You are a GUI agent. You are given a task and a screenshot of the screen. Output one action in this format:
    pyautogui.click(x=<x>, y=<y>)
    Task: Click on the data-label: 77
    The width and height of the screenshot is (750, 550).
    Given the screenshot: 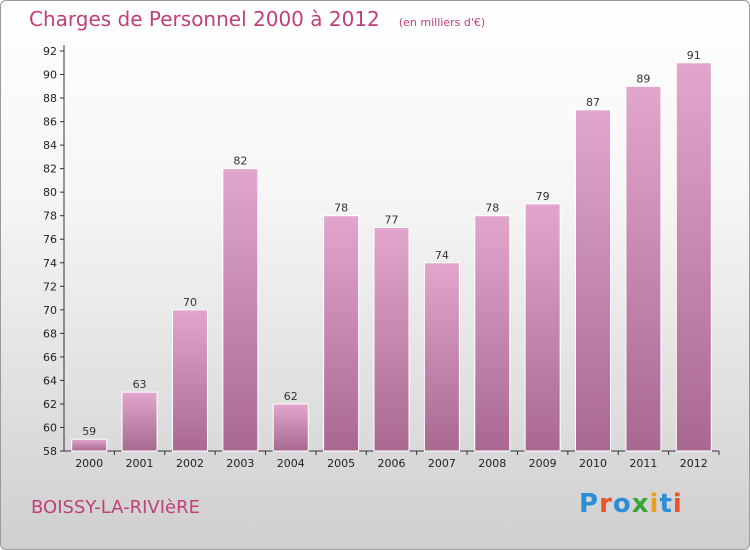 What is the action you would take?
    pyautogui.click(x=392, y=219)
    